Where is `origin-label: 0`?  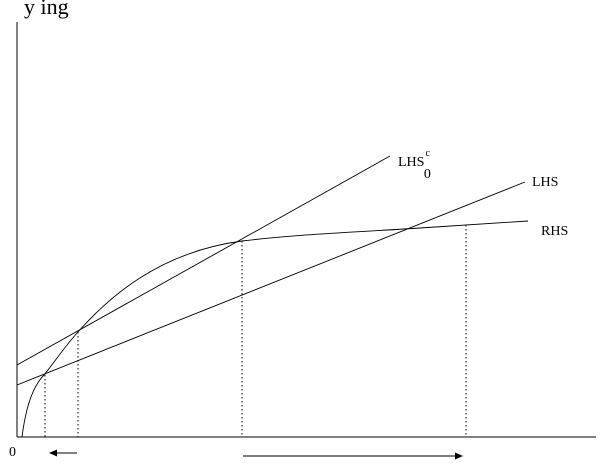 origin-label: 0 is located at coordinates (12, 452).